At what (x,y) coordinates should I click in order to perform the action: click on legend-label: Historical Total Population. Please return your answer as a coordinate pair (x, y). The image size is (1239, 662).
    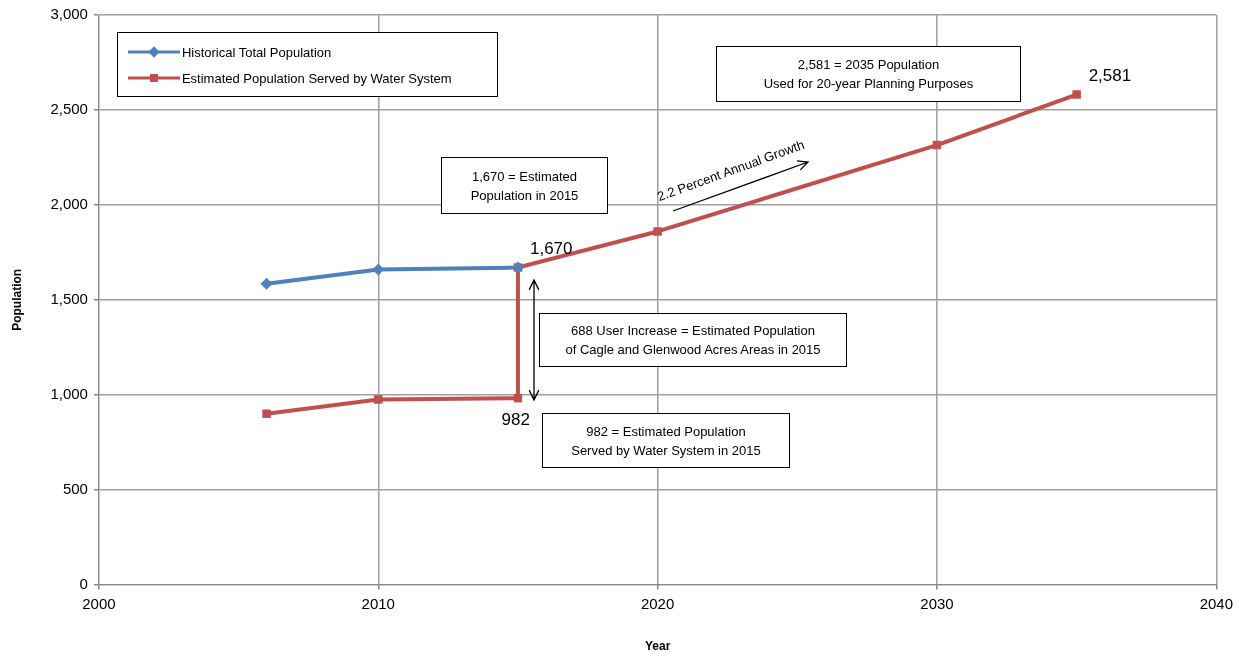
    Looking at the image, I should click on (256, 52).